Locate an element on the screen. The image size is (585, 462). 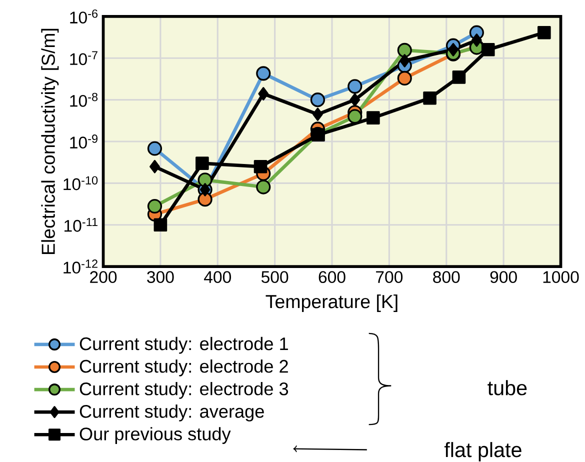
x-tick-label: 600 is located at coordinates (332, 276).